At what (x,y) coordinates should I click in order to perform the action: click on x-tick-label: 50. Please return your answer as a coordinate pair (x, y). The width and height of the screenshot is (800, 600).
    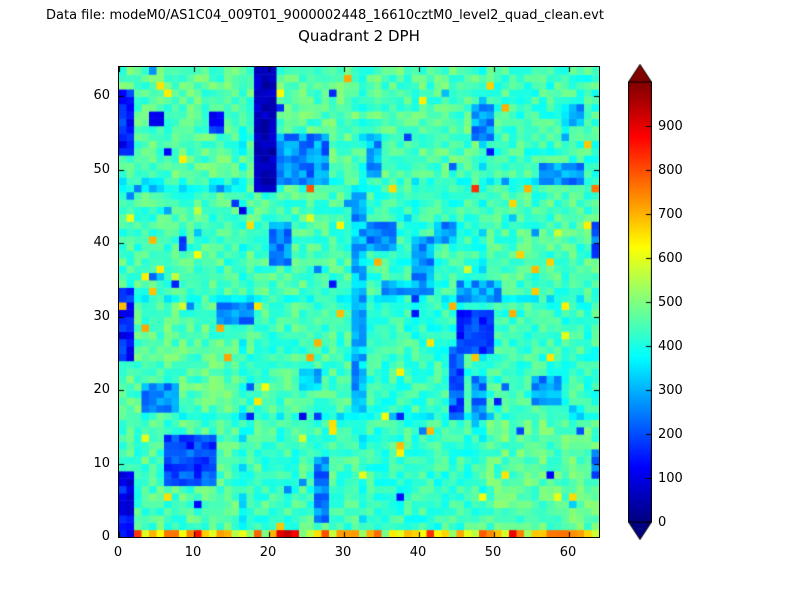
    Looking at the image, I should click on (493, 552).